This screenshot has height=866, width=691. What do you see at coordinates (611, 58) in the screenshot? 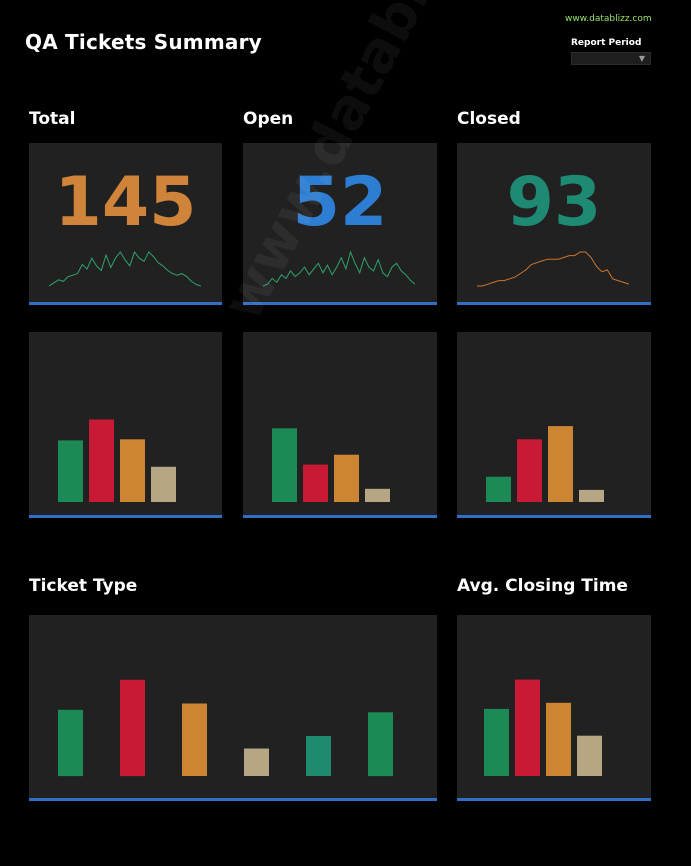
I see `report-period-select: ▼` at bounding box center [611, 58].